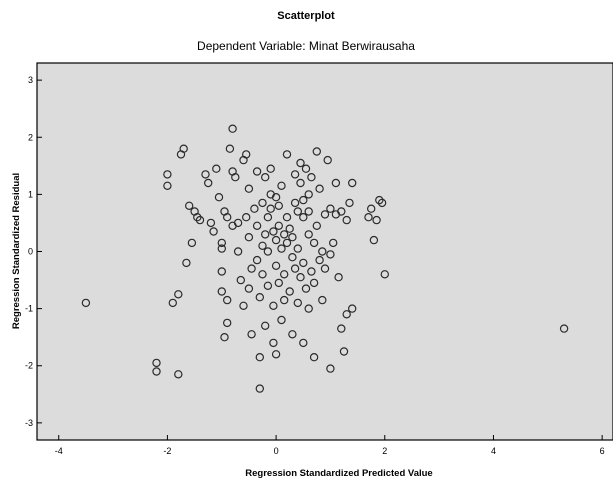 This screenshot has height=483, width=613. What do you see at coordinates (30, 194) in the screenshot?
I see `y-tick-label: 1` at bounding box center [30, 194].